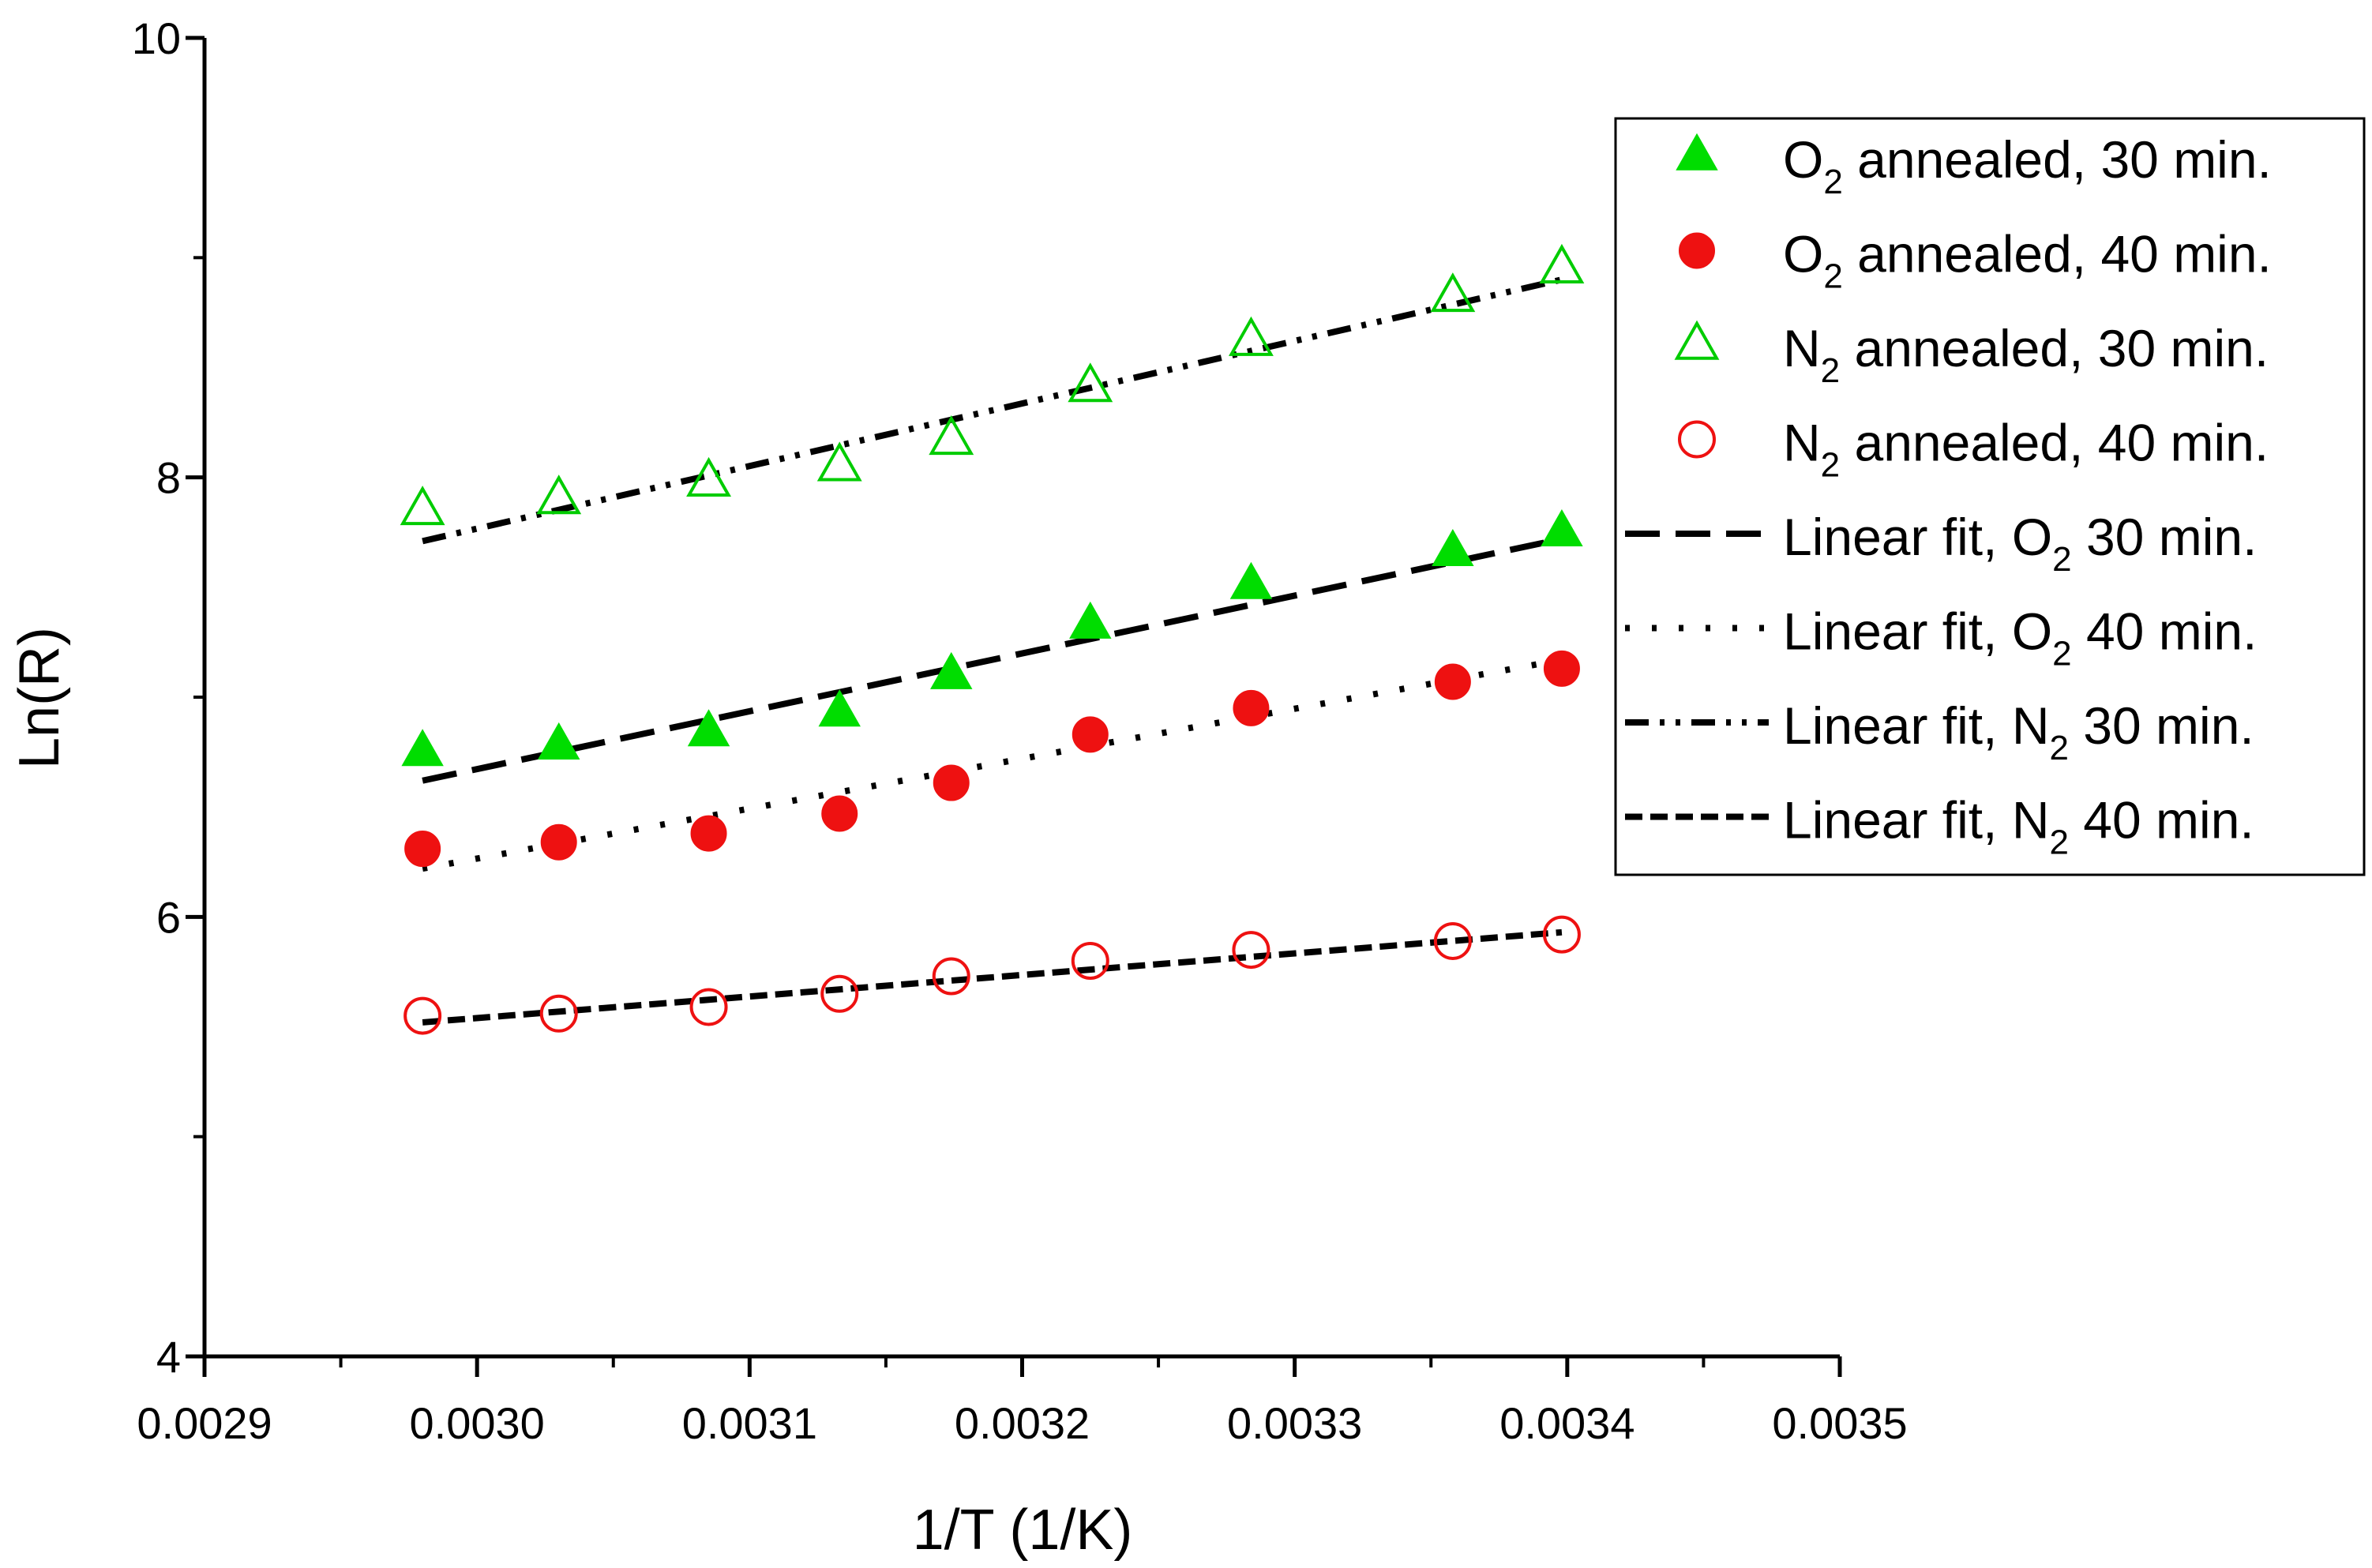 This screenshot has height=1568, width=2372. What do you see at coordinates (2020, 637) in the screenshot?
I see `legend-label: Linear fit, O2 40 min.` at bounding box center [2020, 637].